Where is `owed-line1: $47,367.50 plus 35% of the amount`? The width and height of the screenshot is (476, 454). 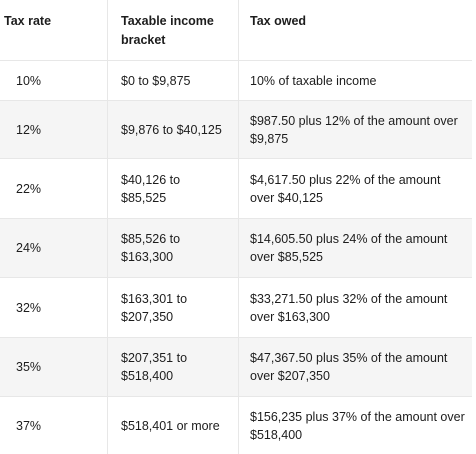 owed-line1: $47,367.50 plus 35% of the amount is located at coordinates (349, 358).